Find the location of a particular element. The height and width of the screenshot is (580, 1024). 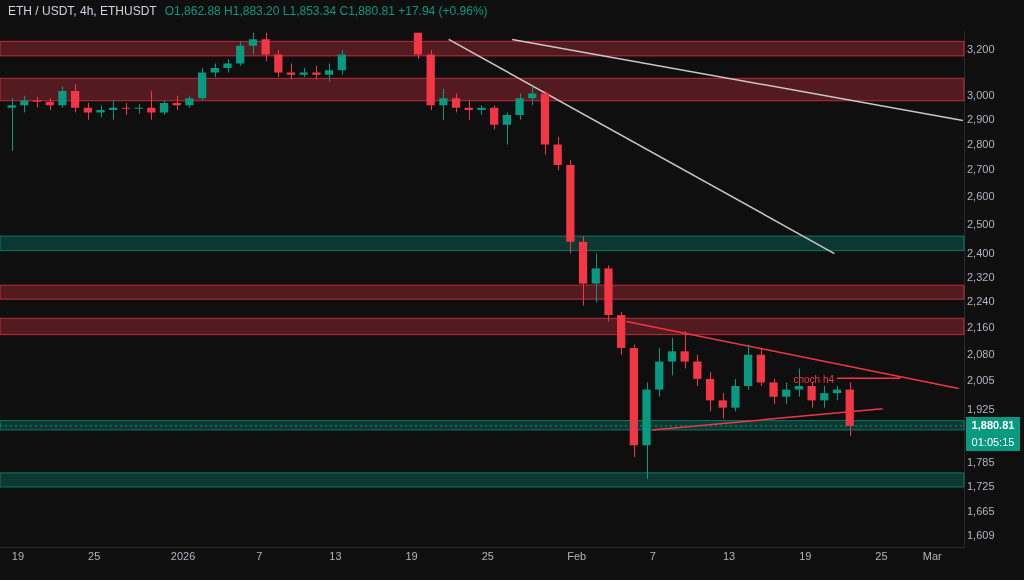

y-tick-label: 2,005 is located at coordinates (981, 379).